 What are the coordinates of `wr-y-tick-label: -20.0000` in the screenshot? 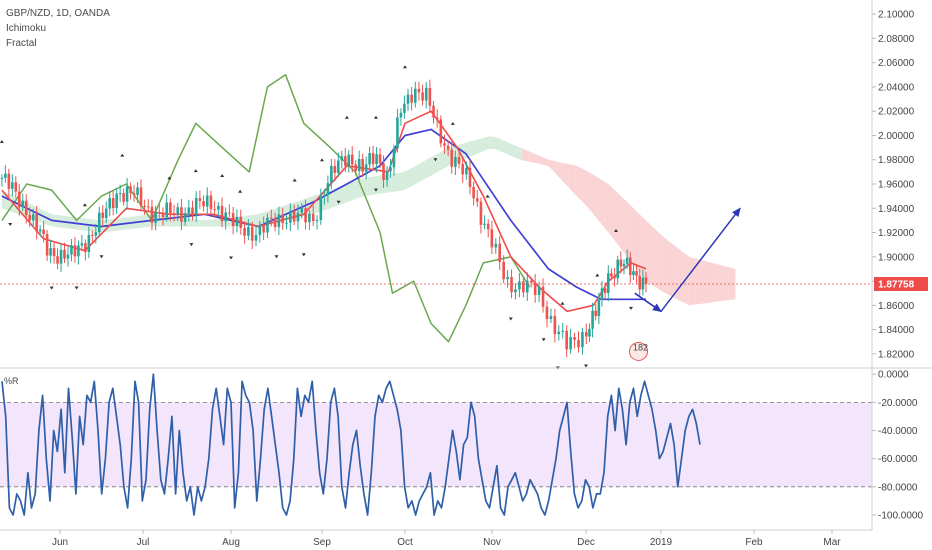 It's located at (898, 403).